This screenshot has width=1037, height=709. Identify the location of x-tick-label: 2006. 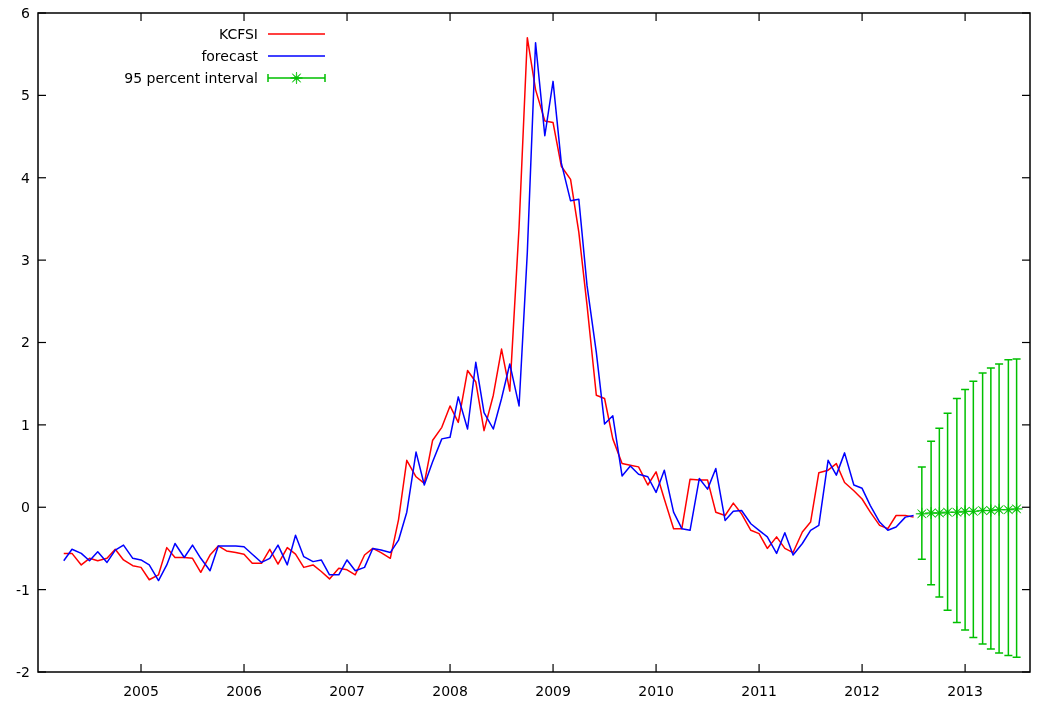
(244, 691).